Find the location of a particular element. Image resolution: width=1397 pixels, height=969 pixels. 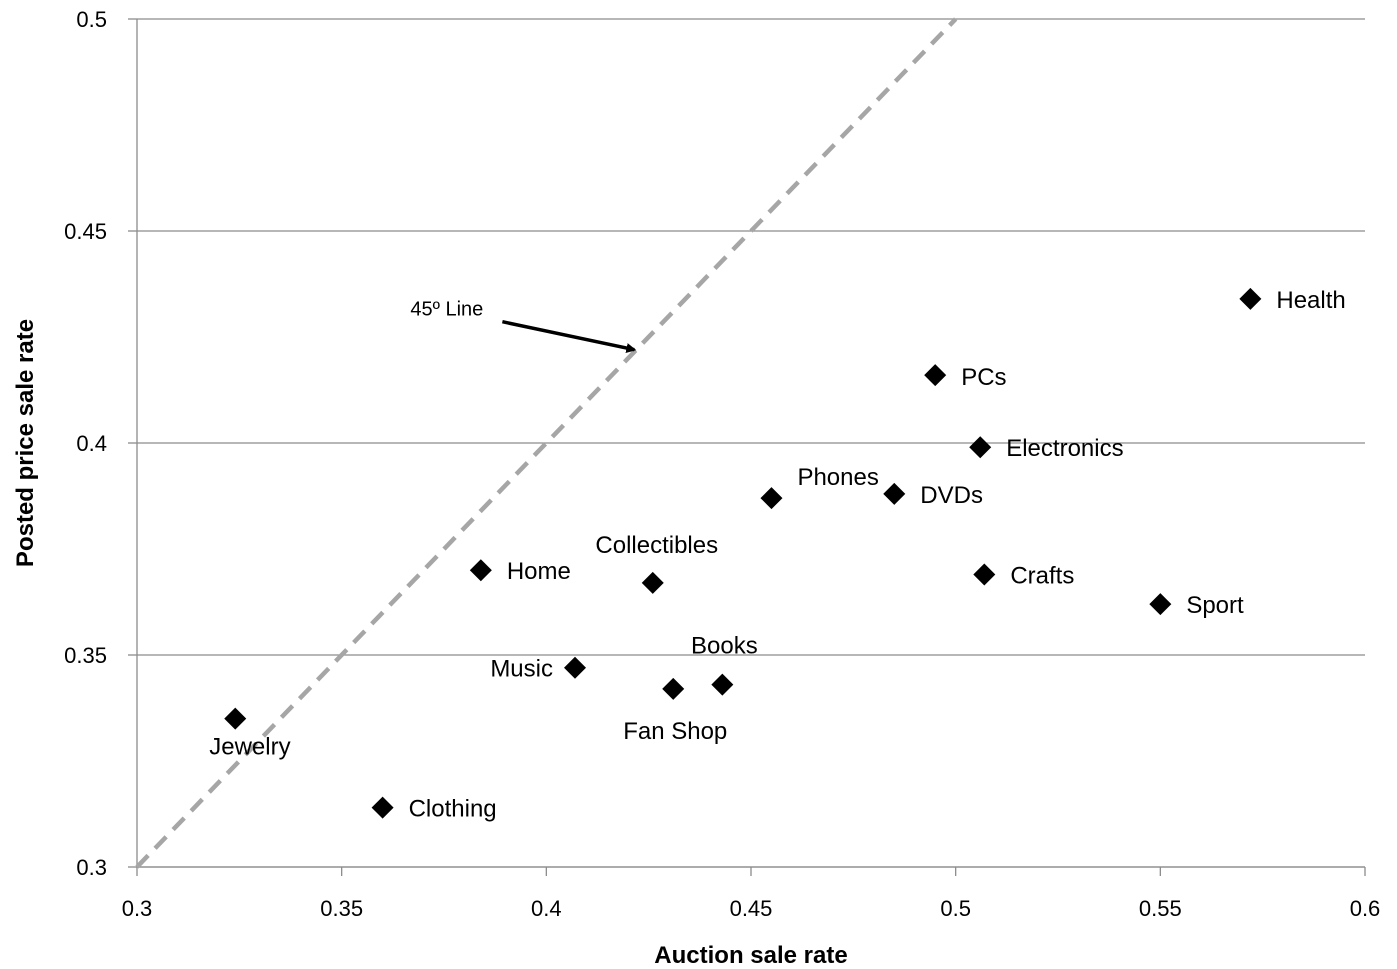

y-tick-label: 0.35 is located at coordinates (85, 655).